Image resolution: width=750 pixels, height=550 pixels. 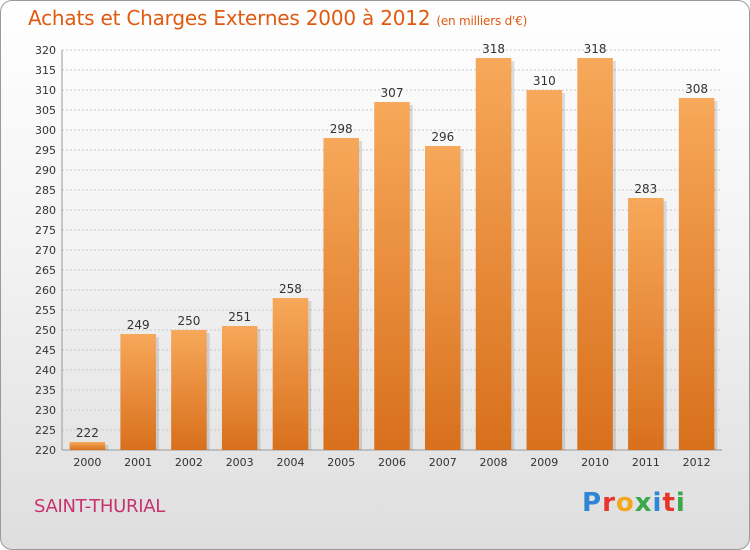 I want to click on chart-subtitle: (en milliers d'€), so click(x=482, y=21).